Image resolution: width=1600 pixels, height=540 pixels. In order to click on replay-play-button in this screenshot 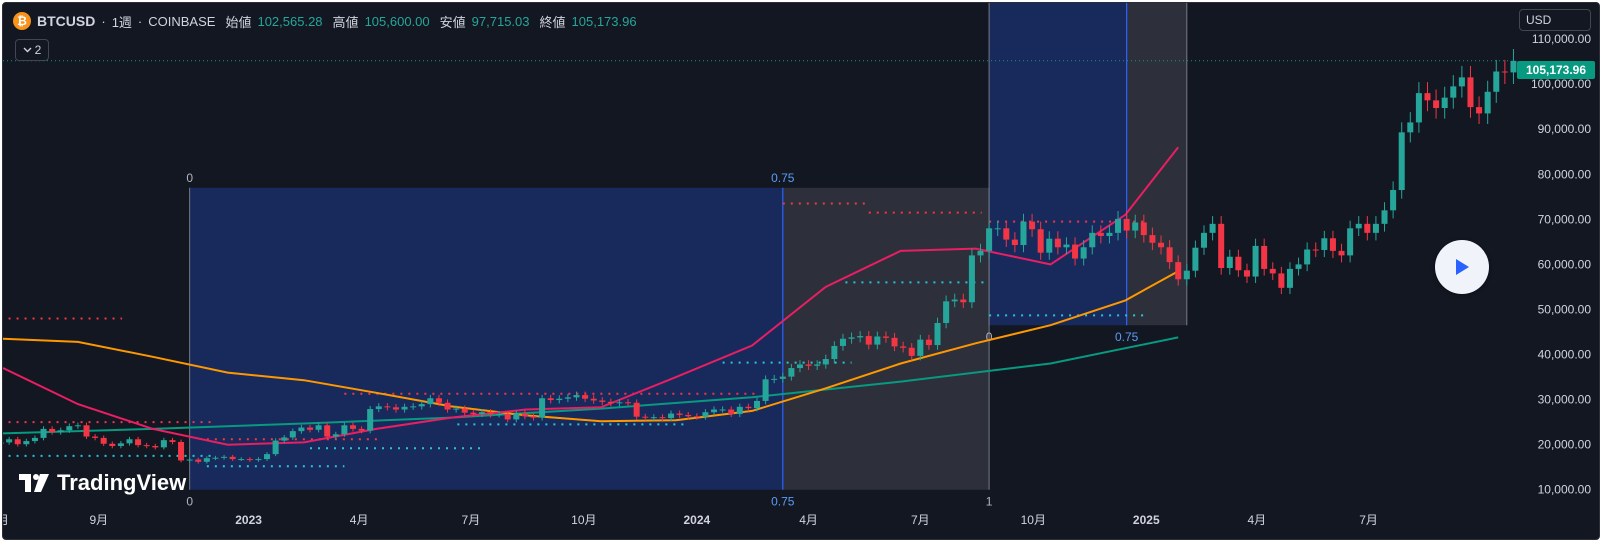, I will do `click(1462, 267)`.